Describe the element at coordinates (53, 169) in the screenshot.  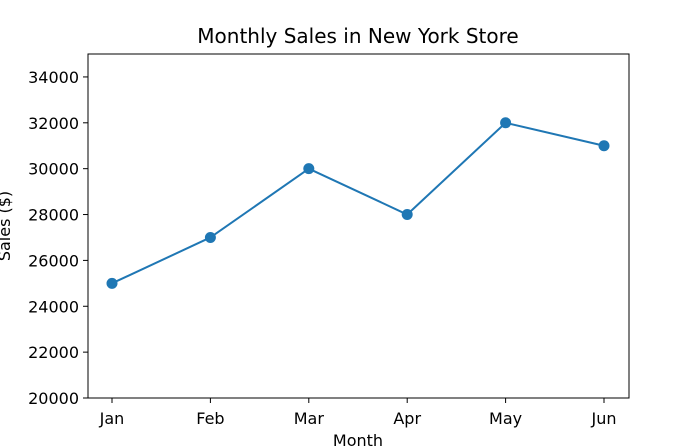
I see `y-tick-label: 30000` at that location.